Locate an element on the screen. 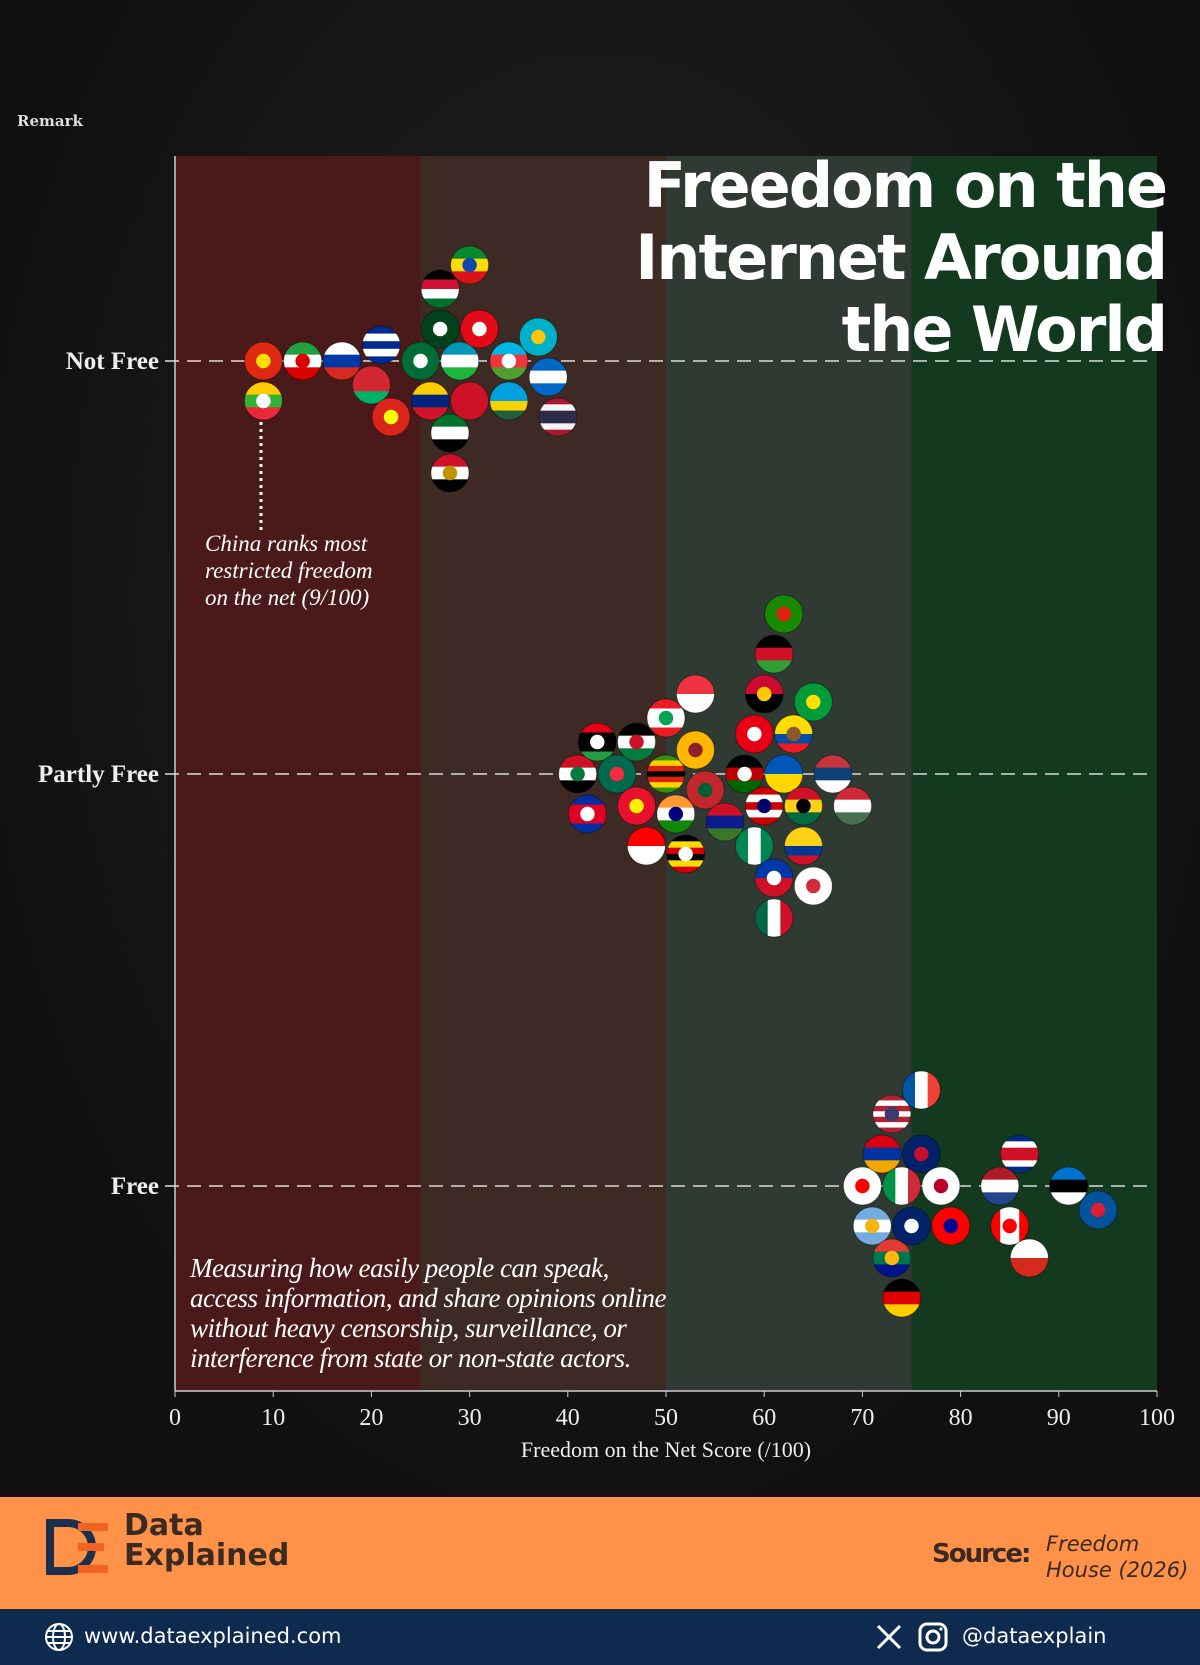  flag-venezuela-icon is located at coordinates (430, 401).